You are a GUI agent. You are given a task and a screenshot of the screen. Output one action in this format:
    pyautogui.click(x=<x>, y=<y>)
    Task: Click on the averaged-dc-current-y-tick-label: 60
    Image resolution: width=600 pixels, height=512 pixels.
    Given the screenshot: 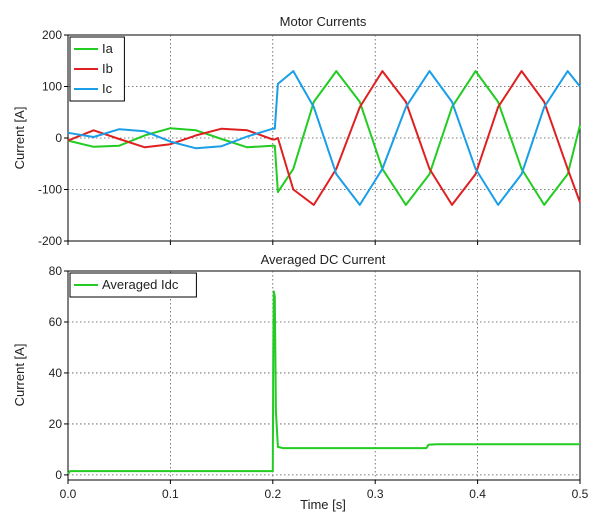 What is the action you would take?
    pyautogui.click(x=56, y=322)
    